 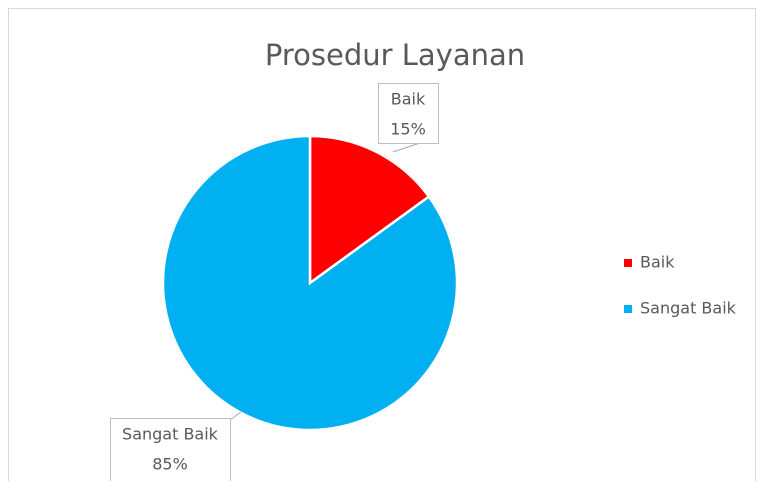 I want to click on data-label-value: 15%, so click(x=408, y=129).